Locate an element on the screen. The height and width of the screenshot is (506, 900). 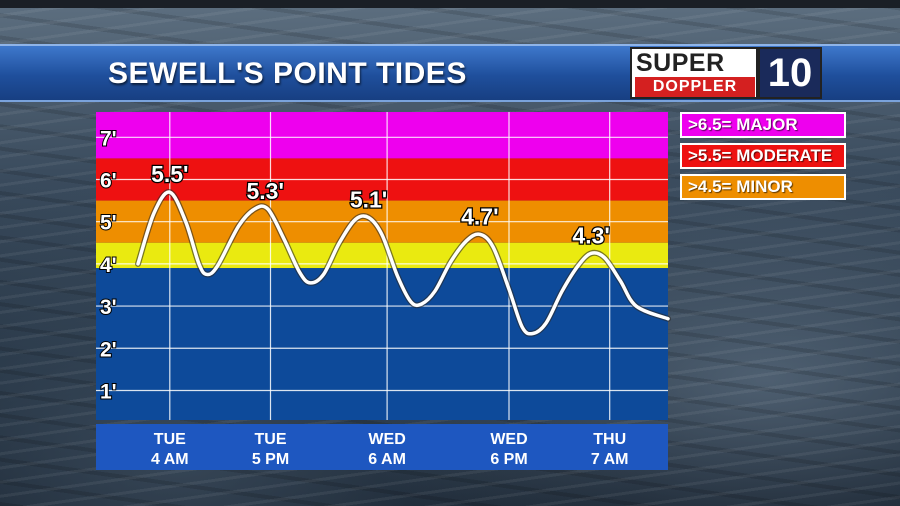
x-tick-label-time: 7 AM is located at coordinates (610, 459).